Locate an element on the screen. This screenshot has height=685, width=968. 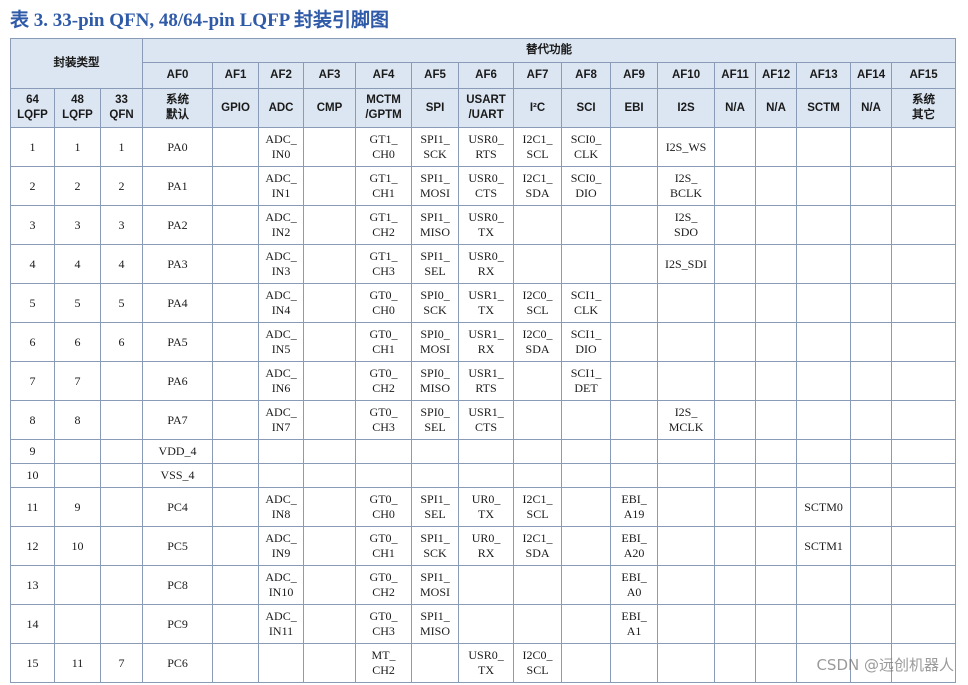
pin-row: 10 VSS_4 is located at coordinates (483, 475).